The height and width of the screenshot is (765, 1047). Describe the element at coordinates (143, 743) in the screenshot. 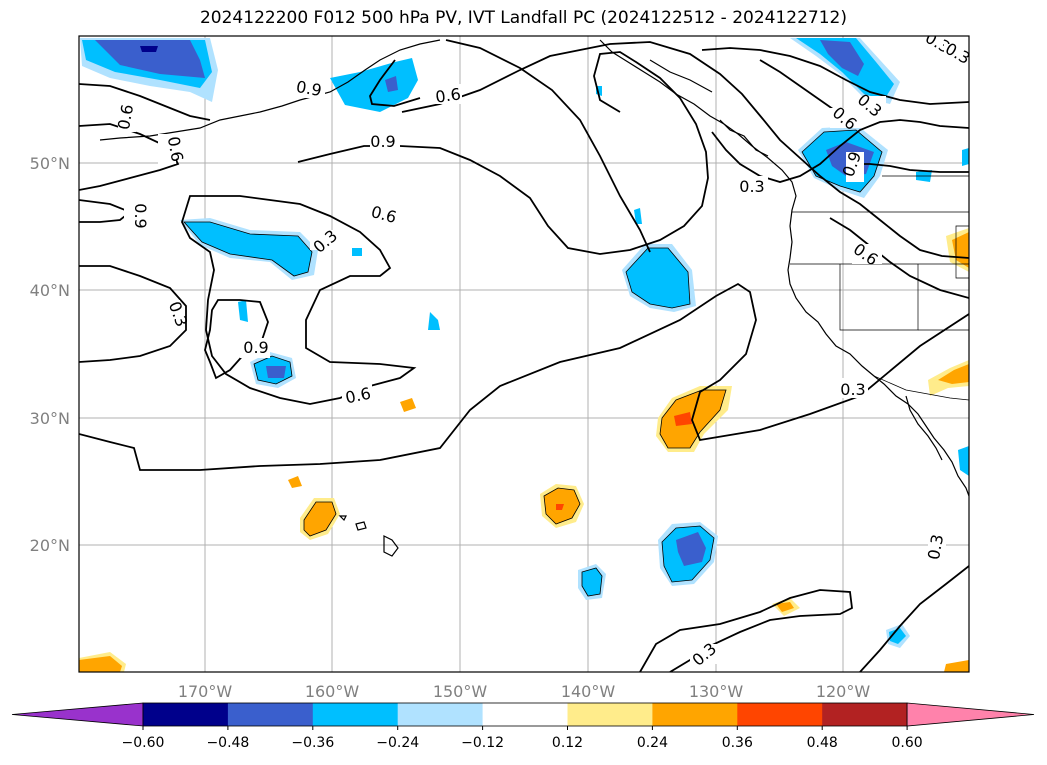

I see `colorbar-tick-label: −0.60` at that location.